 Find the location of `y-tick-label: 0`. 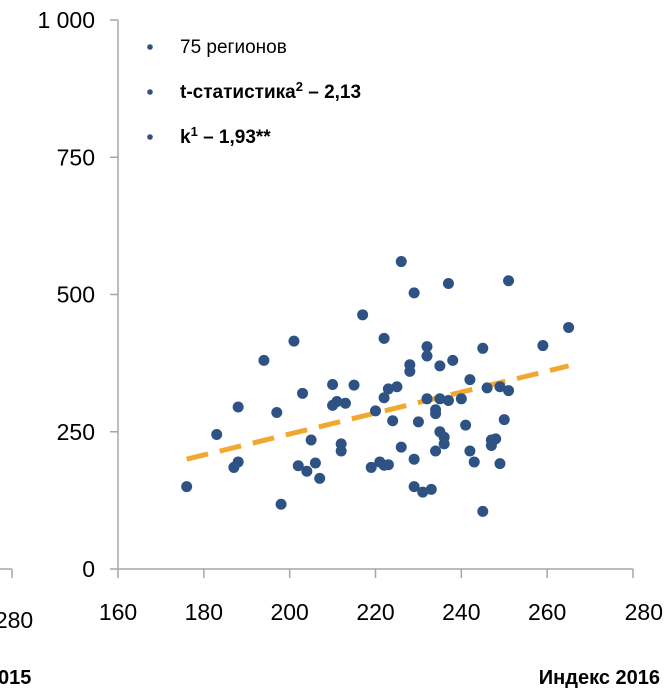

y-tick-label: 0 is located at coordinates (88, 569).